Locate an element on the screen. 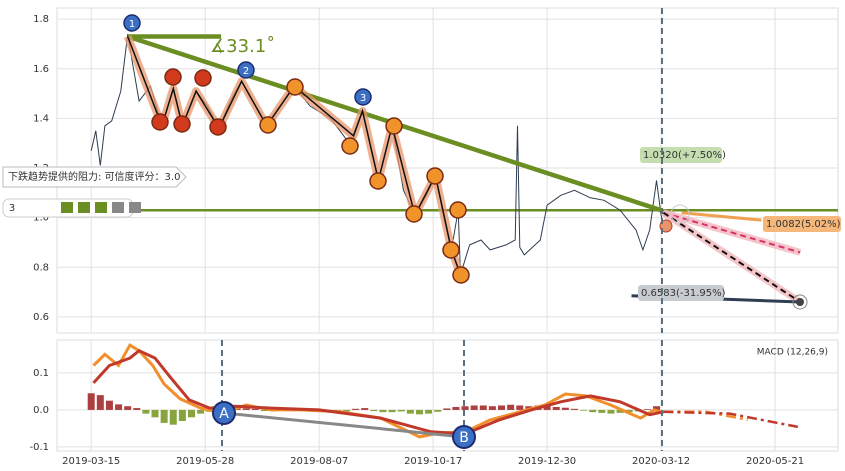 The height and width of the screenshot is (471, 845). resistance-label: 下跌趋势提供的阻力: 可信度评分：3.0 is located at coordinates (94, 176).